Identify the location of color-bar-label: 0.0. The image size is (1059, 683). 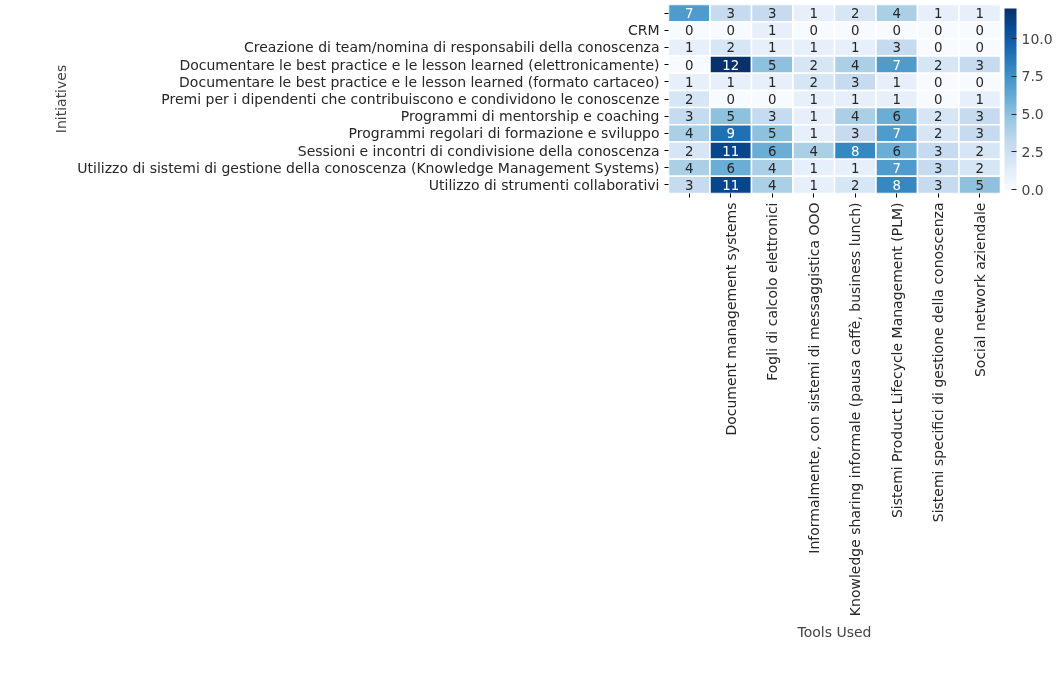
(1032, 189).